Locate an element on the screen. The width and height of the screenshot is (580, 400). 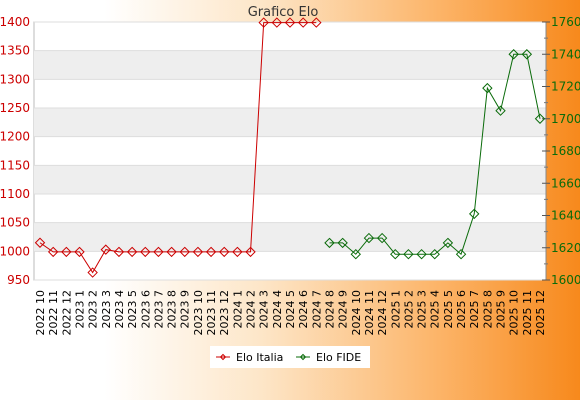
x-axis-tick-label: 2023 5 is located at coordinates (132, 309).